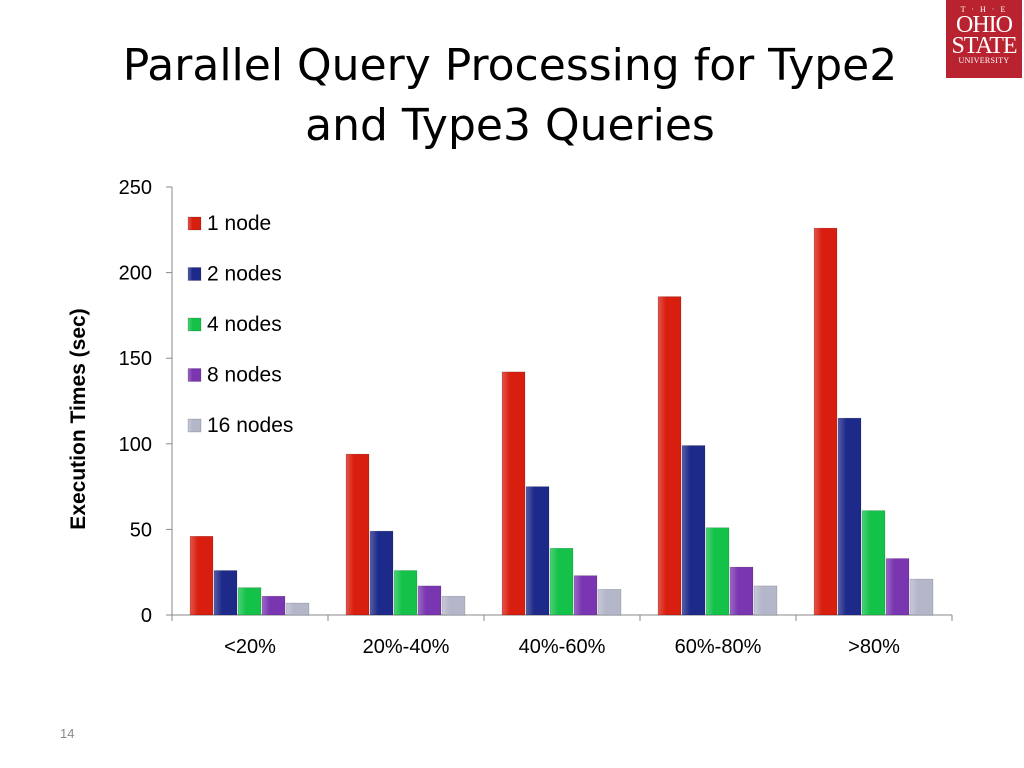  Describe the element at coordinates (984, 60) in the screenshot. I see `logo-university-text: UNIVERSITY` at that location.